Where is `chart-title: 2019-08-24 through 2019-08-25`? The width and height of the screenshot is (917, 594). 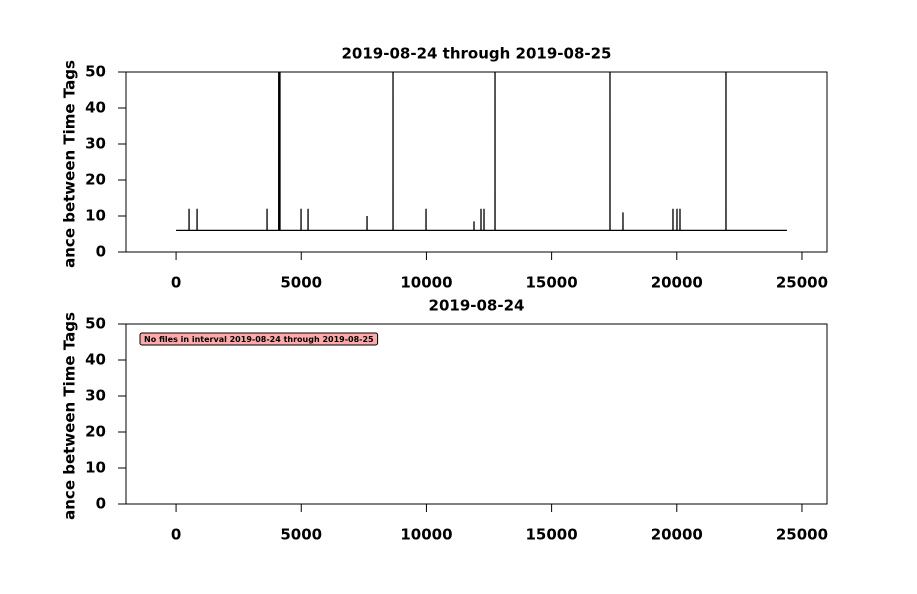
chart-title: 2019-08-24 through 2019-08-25 is located at coordinates (477, 54).